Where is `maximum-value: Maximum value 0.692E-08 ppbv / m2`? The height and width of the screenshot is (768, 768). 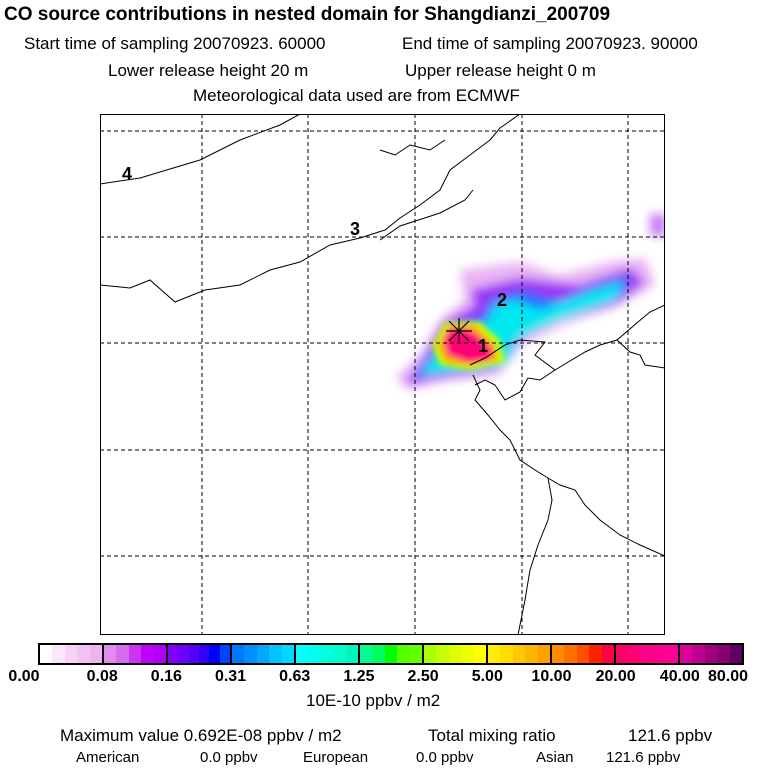
maximum-value: Maximum value 0.692E-08 ppbv / m2 is located at coordinates (201, 735).